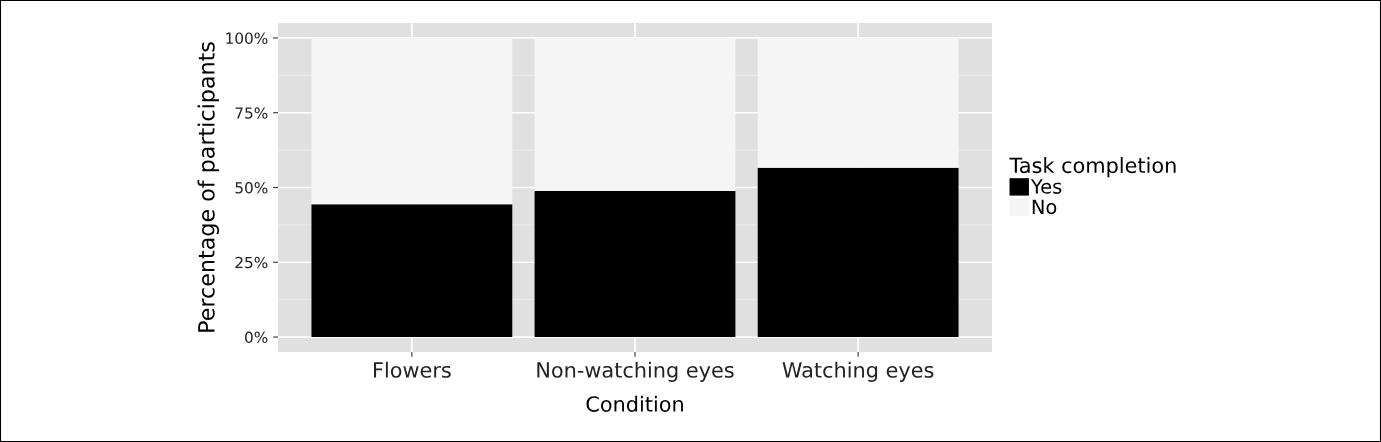 This screenshot has width=1381, height=442. What do you see at coordinates (251, 113) in the screenshot?
I see `y-tick-label: 75%` at bounding box center [251, 113].